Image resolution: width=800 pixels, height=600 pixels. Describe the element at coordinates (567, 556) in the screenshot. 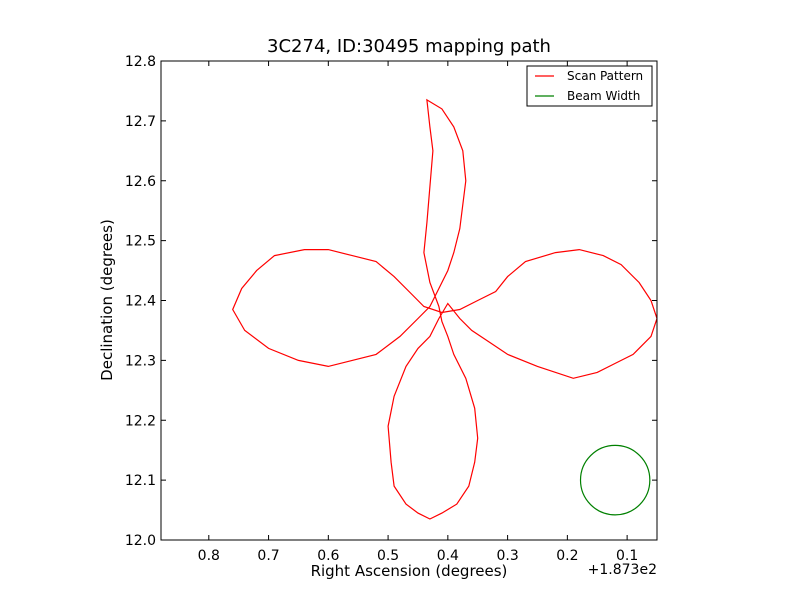

I see `x-tick-label: 0.2` at that location.